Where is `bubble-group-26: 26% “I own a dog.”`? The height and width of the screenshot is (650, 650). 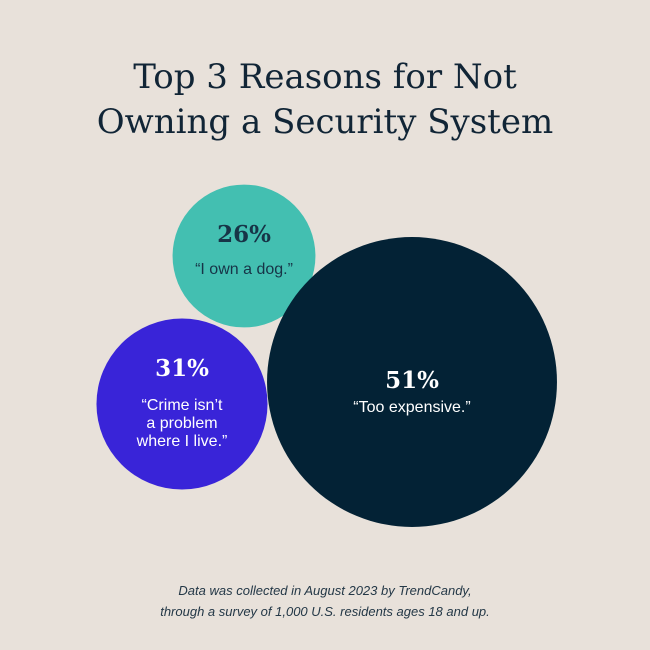
bubble-group-26: 26% “I own a dog.” is located at coordinates (244, 256).